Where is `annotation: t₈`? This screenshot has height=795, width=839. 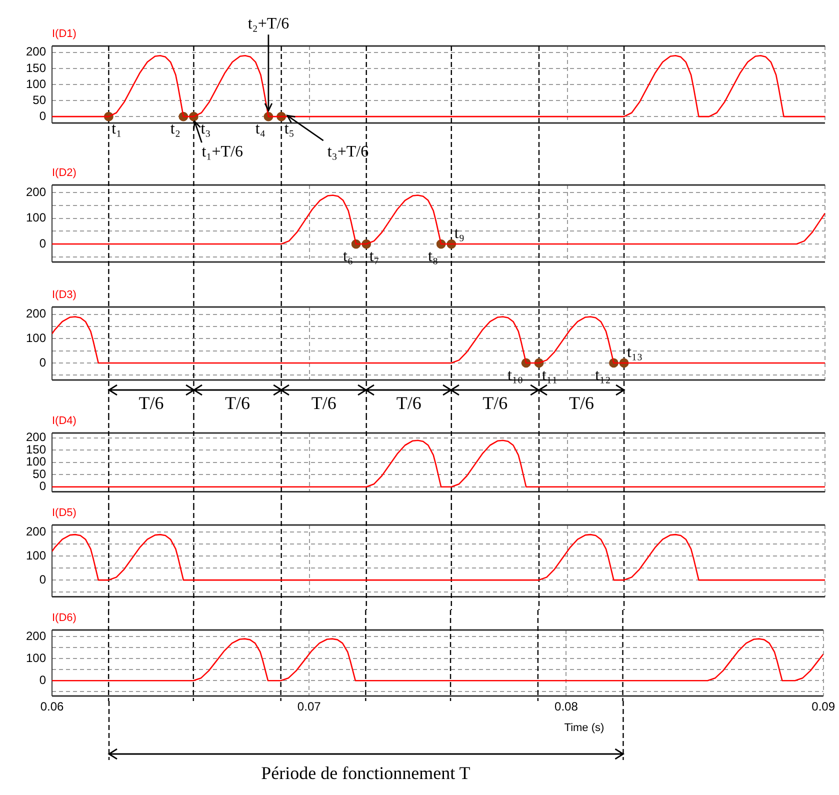
annotation: t₈ is located at coordinates (433, 257).